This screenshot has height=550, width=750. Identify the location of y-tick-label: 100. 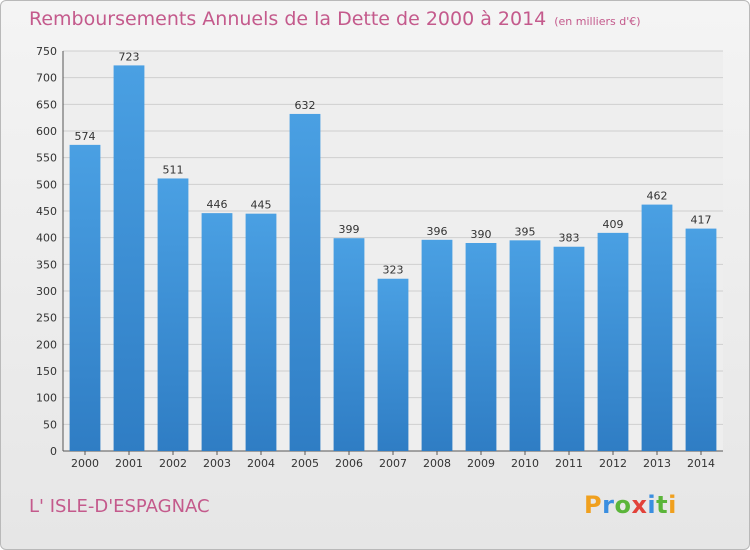
(46, 398).